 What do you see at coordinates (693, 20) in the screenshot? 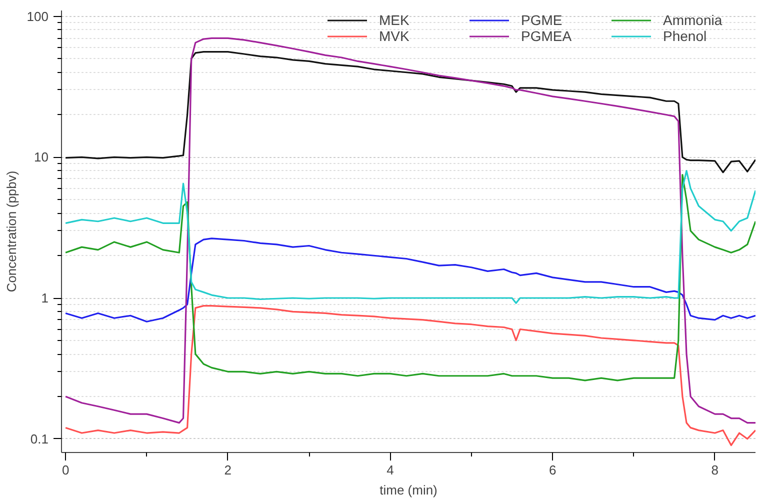
I see `legend-label: Ammonia` at bounding box center [693, 20].